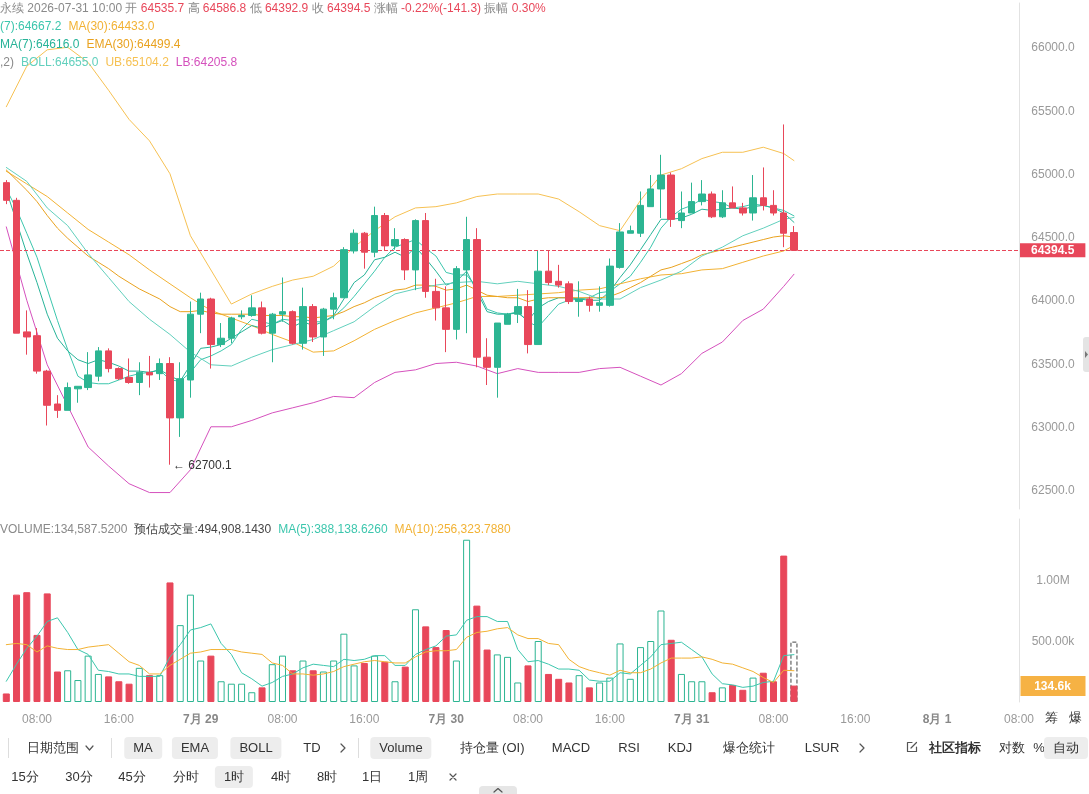 Image resolution: width=1089 pixels, height=794 pixels. What do you see at coordinates (1012, 747) in the screenshot?
I see `text: 对数` at bounding box center [1012, 747].